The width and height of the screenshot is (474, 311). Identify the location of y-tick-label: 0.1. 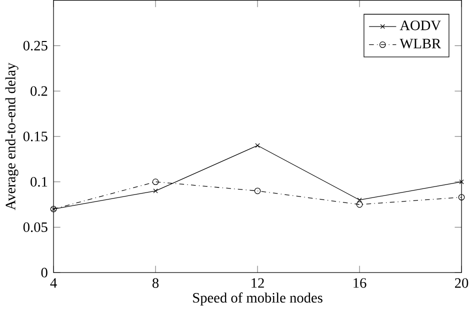
(39, 182).